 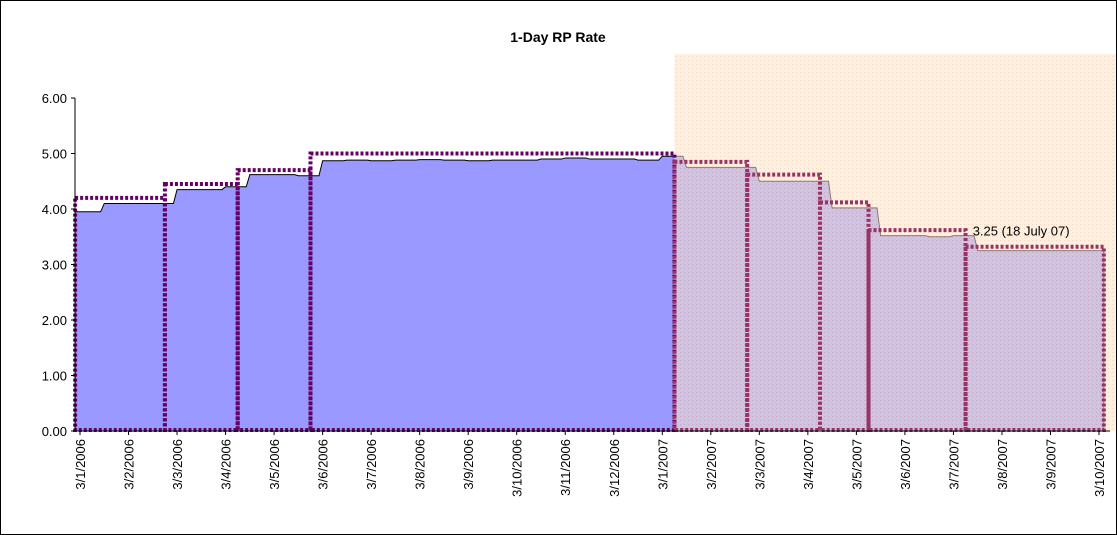 I want to click on x-tick-label: 3/4/2006, so click(x=226, y=464).